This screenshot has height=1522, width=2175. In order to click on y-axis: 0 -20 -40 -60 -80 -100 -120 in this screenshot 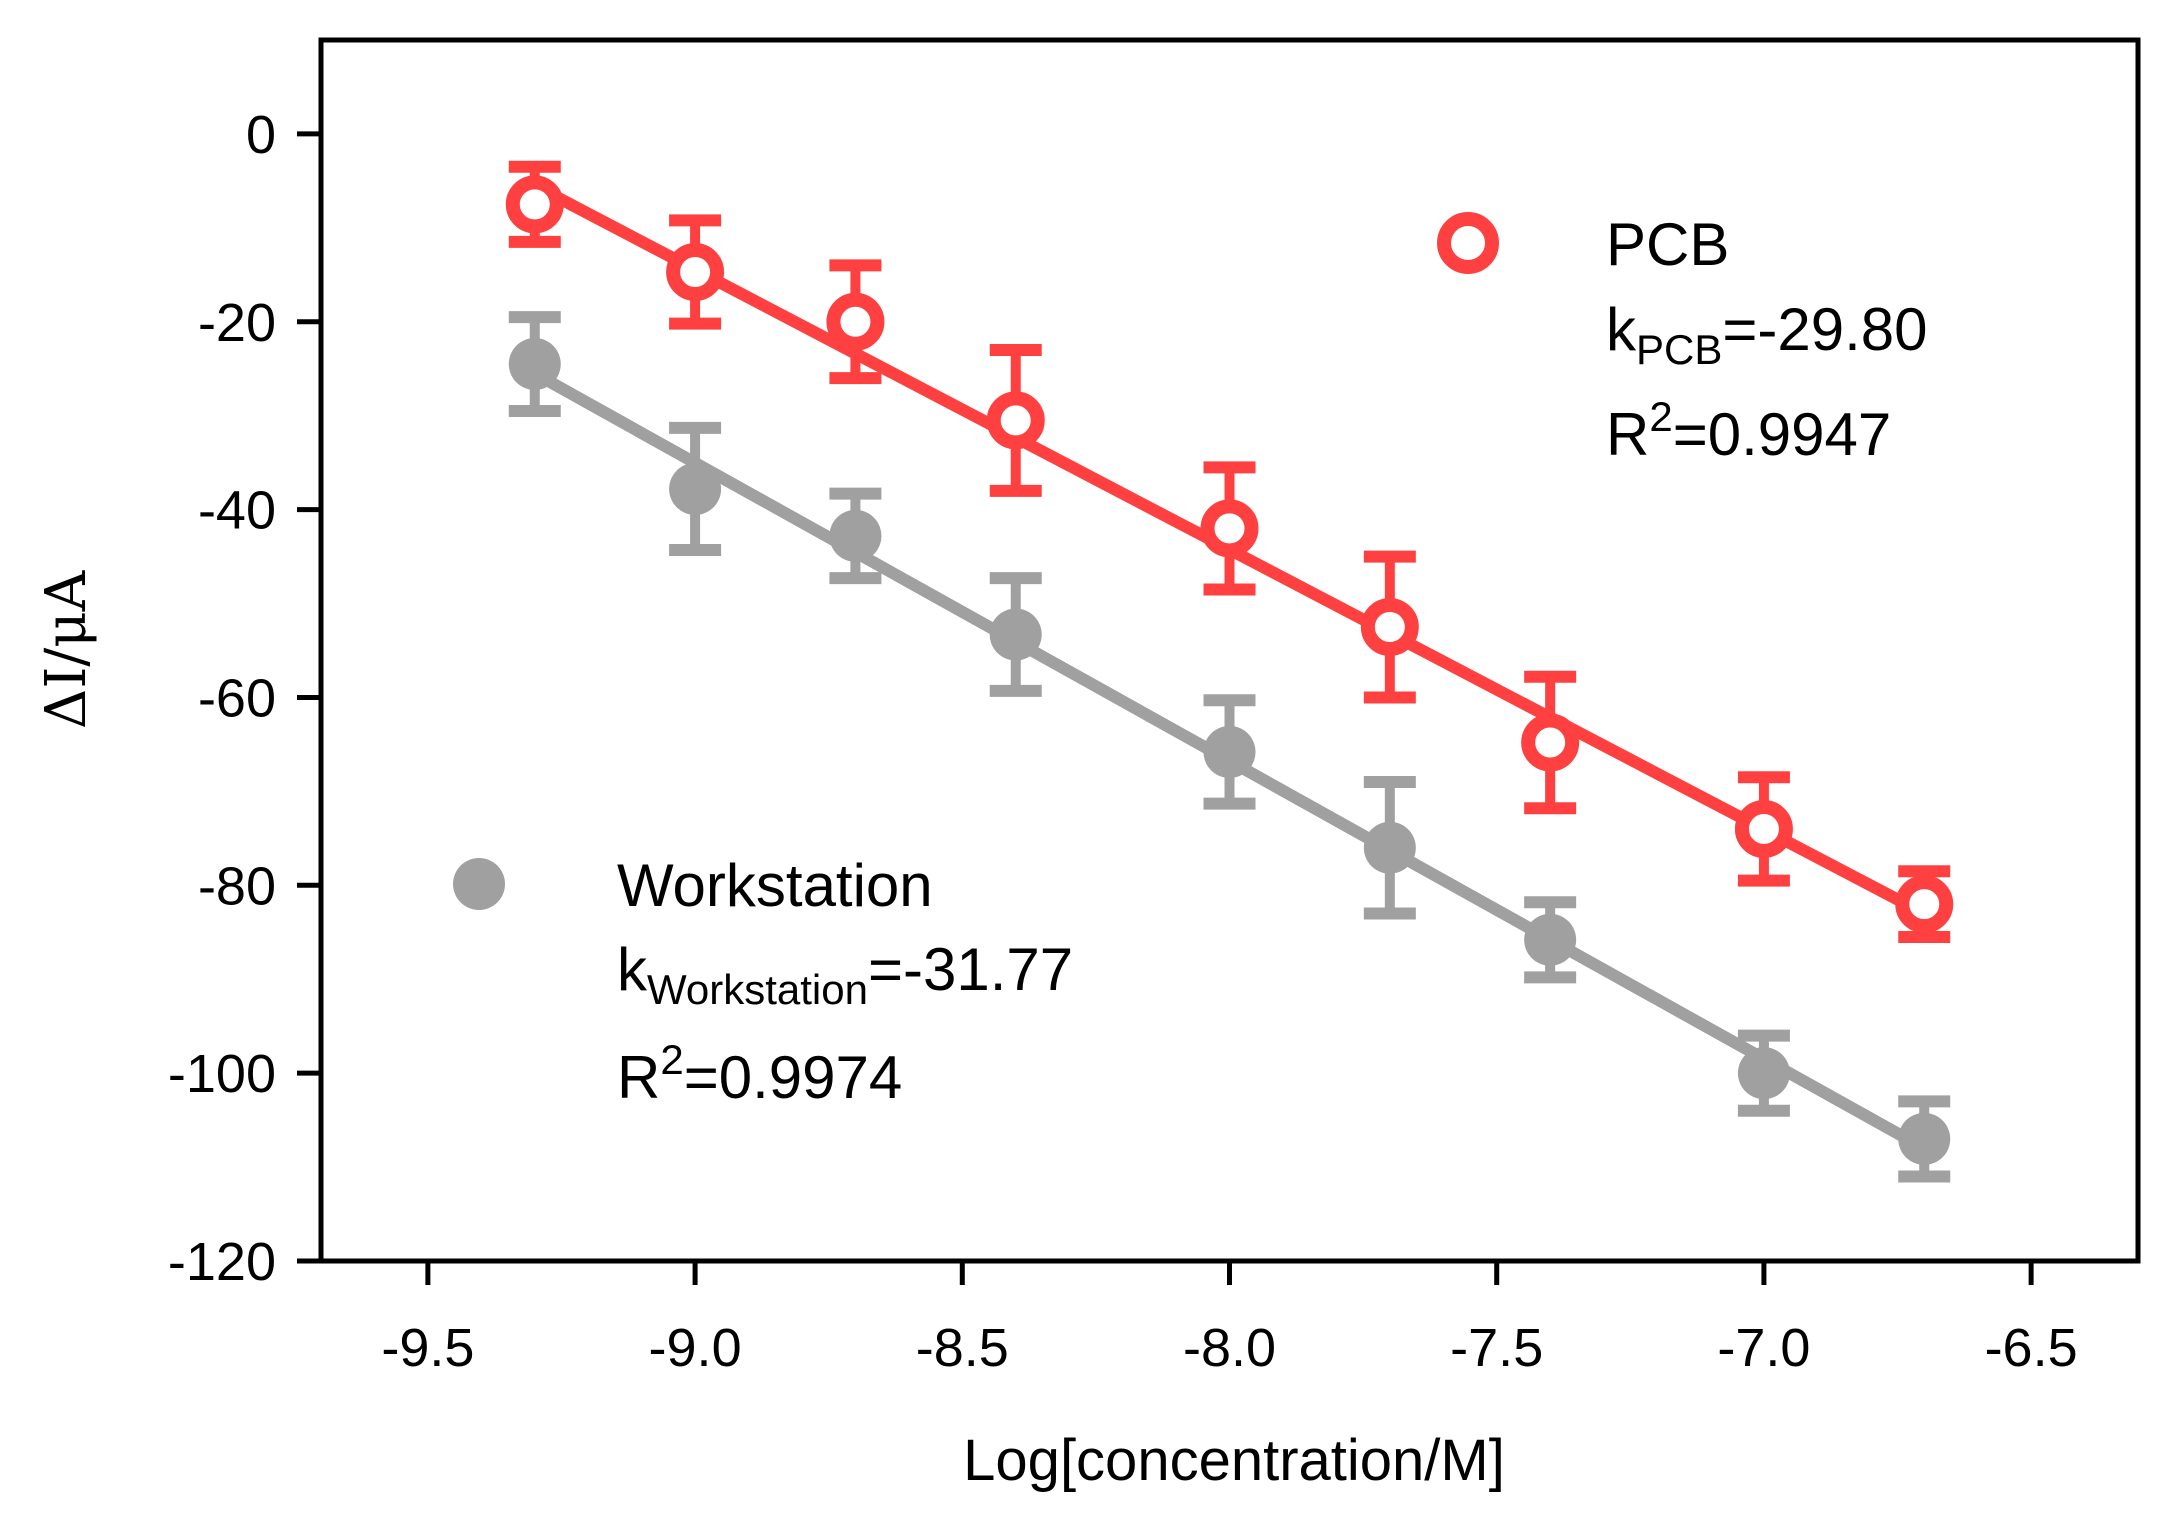, I will do `click(244, 698)`.